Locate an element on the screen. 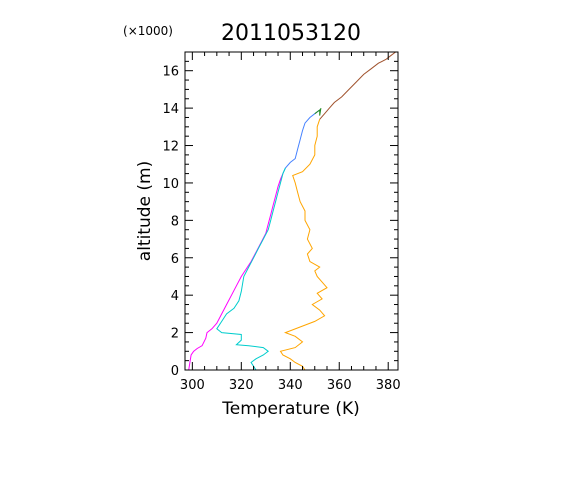  y-tick-label: 16 is located at coordinates (170, 72).